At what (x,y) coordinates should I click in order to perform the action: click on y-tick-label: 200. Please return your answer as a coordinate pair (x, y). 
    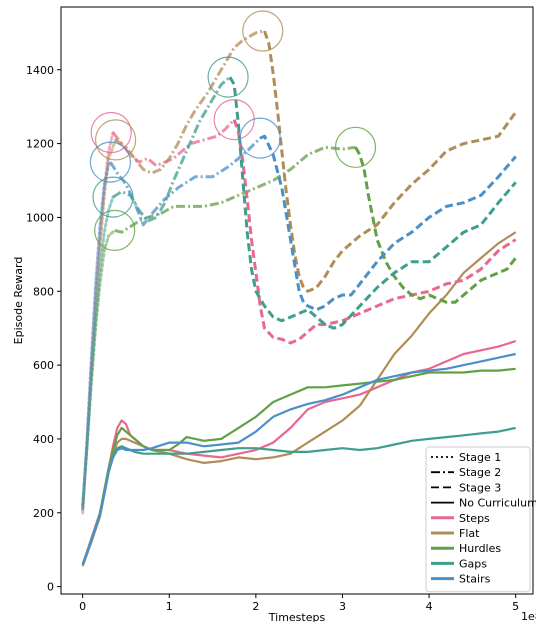
    Looking at the image, I should click on (43, 513).